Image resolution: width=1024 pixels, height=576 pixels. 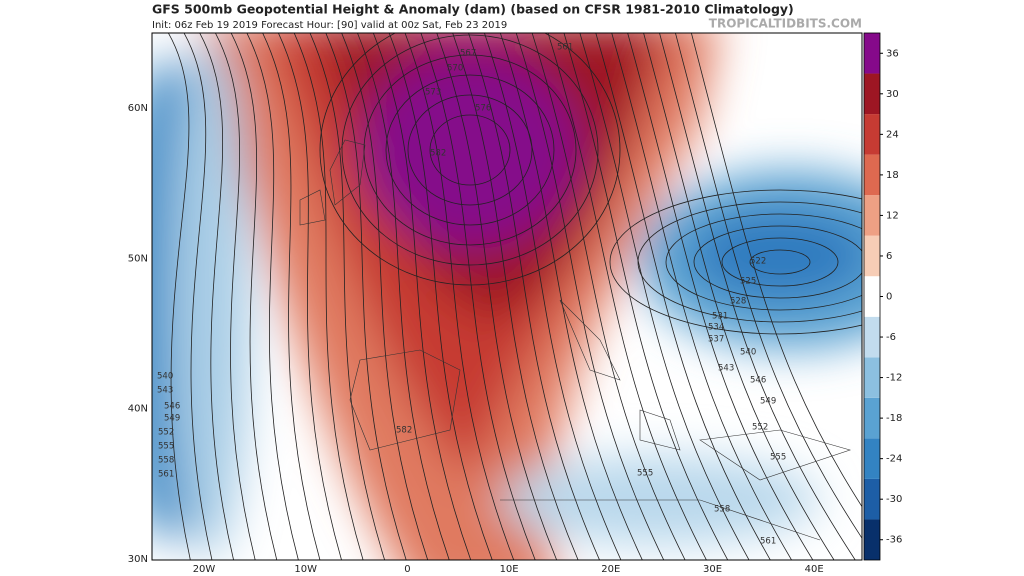 I want to click on lat-label: 40N, so click(x=138, y=409).